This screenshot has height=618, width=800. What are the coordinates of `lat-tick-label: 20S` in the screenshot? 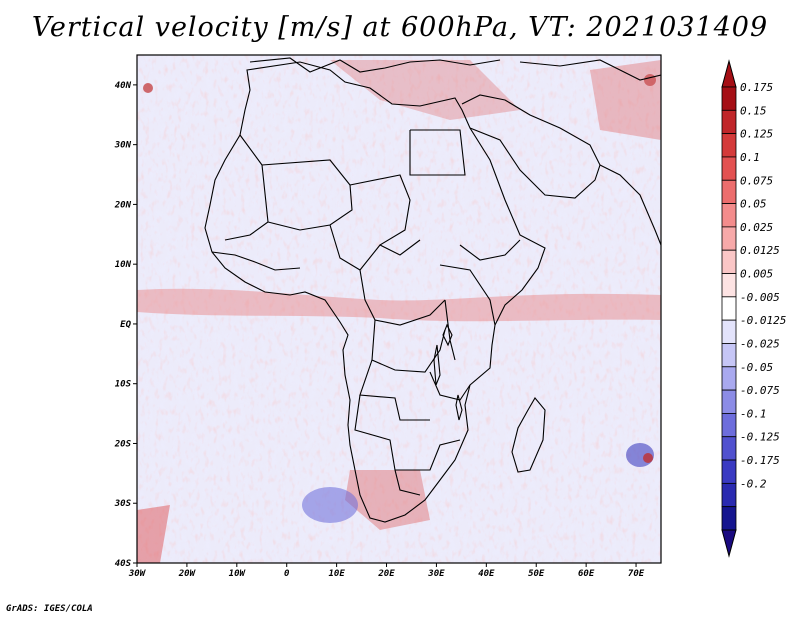 It's located at (123, 444).